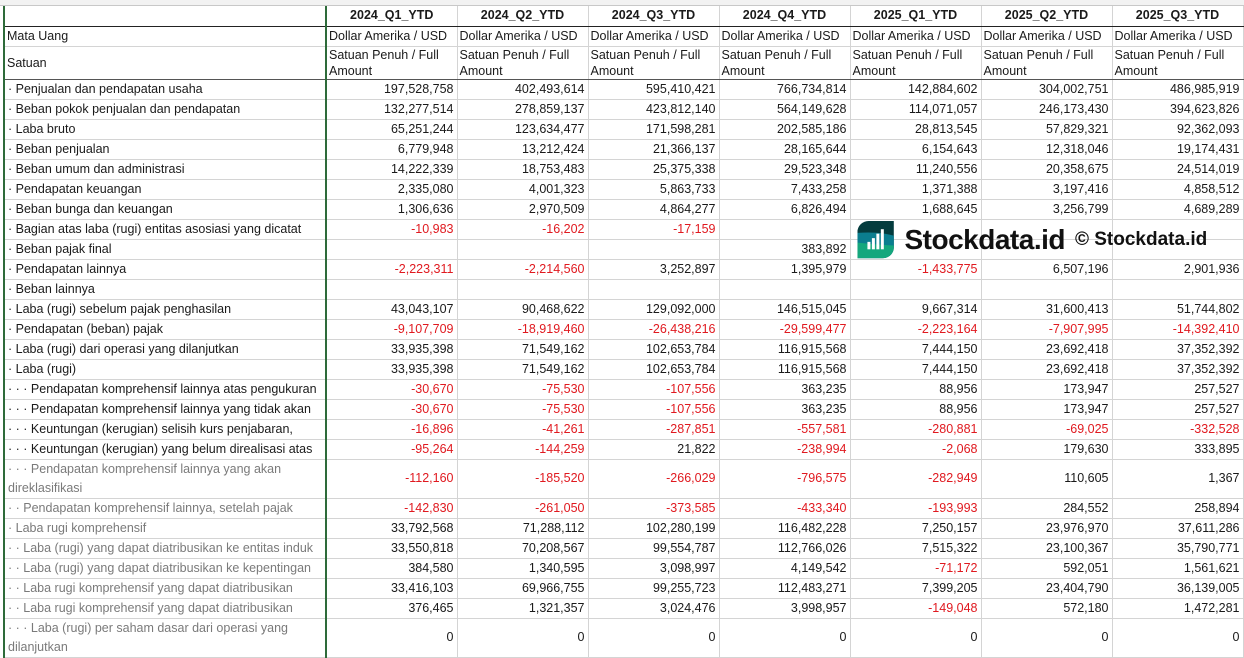 The height and width of the screenshot is (658, 1244). Describe the element at coordinates (654, 209) in the screenshot. I see `value-cell: 4,864,277` at that location.